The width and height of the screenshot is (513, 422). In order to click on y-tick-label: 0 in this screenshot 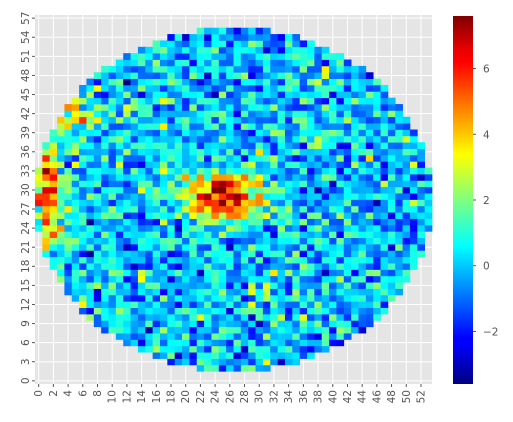, I will do `click(26, 380)`.